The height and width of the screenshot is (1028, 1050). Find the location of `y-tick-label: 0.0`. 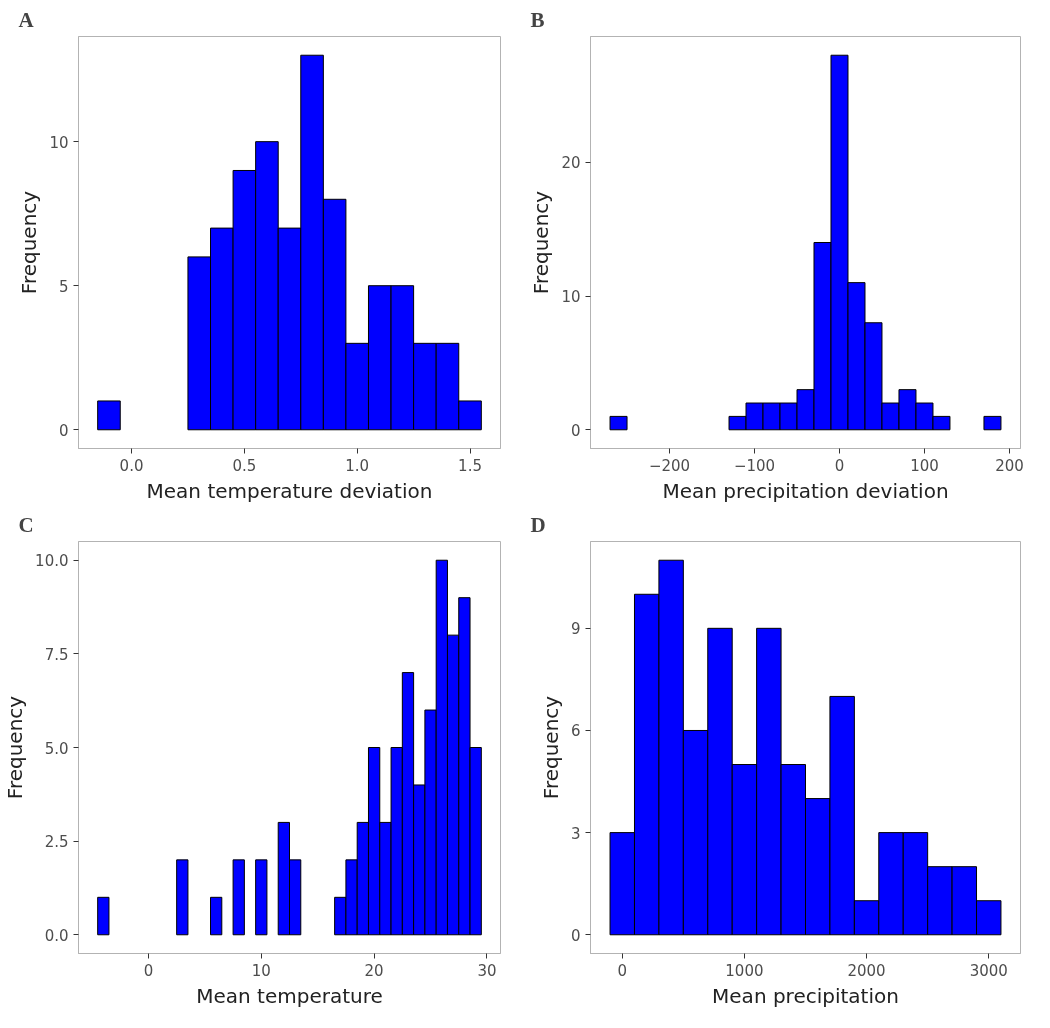

y-tick-label: 0.0 is located at coordinates (56, 935).